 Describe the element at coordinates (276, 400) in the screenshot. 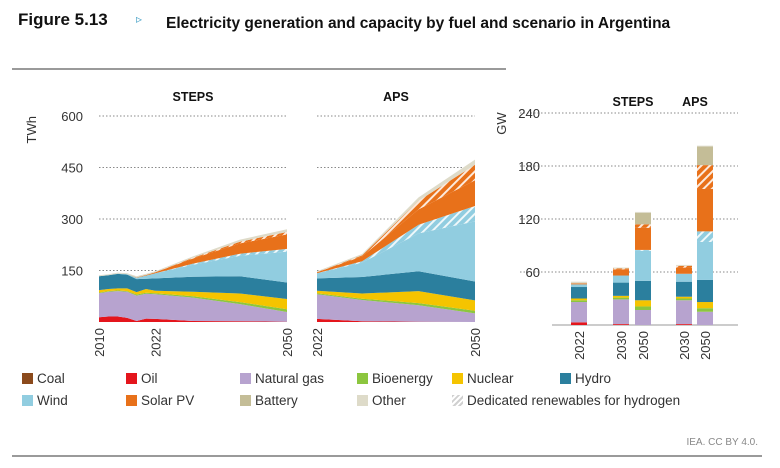

I see `legend-label: Battery` at that location.